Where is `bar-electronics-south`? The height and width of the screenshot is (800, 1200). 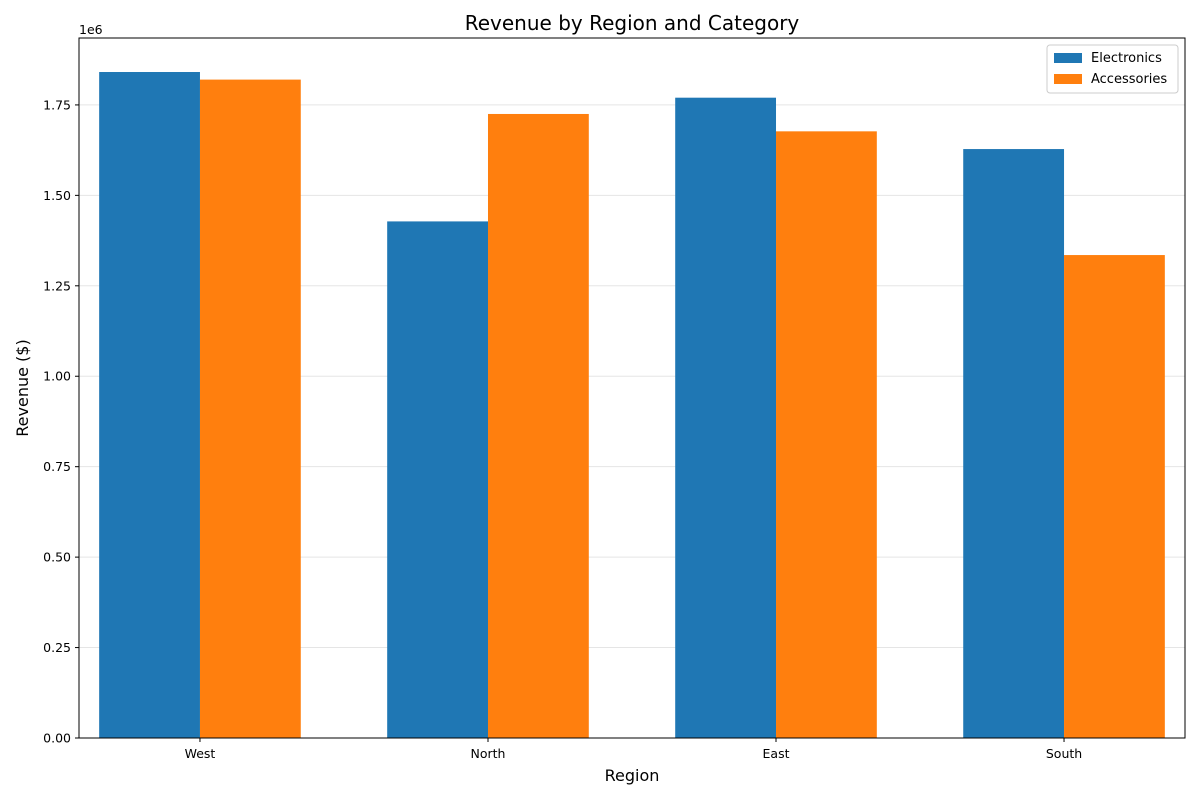 bar-electronics-south is located at coordinates (1014, 443).